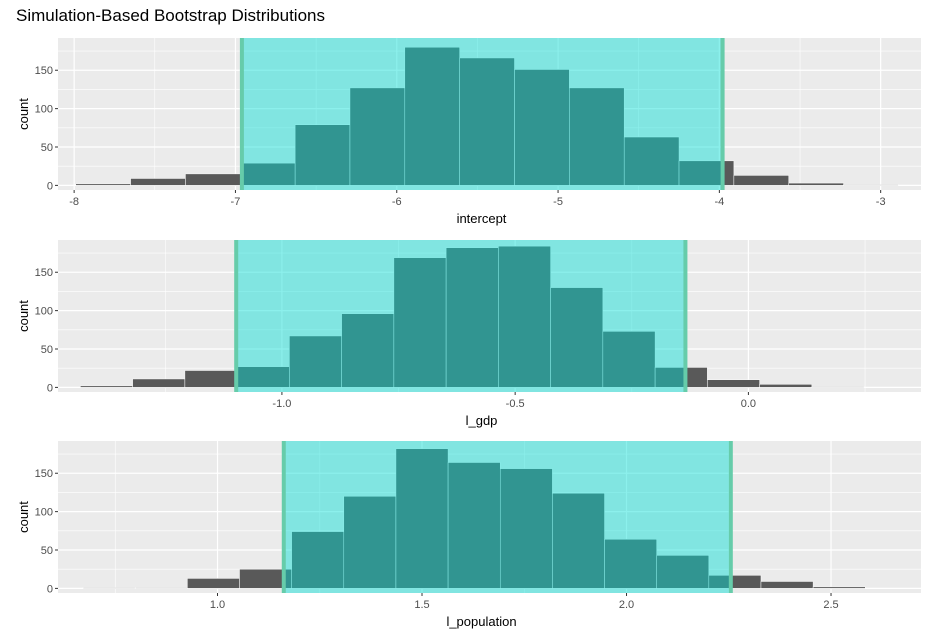 This screenshot has width=936, height=644. What do you see at coordinates (421, 605) in the screenshot?
I see `x-tick-label: 1.5` at bounding box center [421, 605].